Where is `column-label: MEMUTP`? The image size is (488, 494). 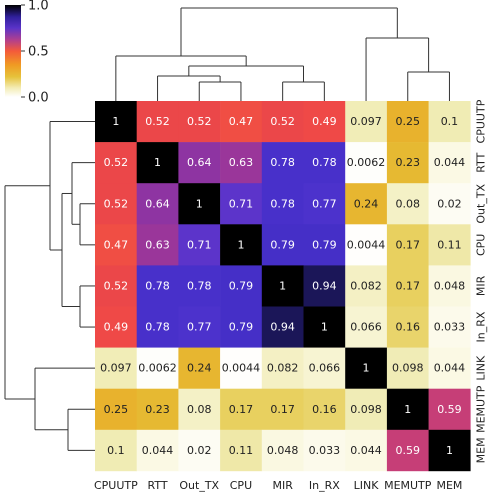
column-label: MEMUTP is located at coordinates (408, 485).